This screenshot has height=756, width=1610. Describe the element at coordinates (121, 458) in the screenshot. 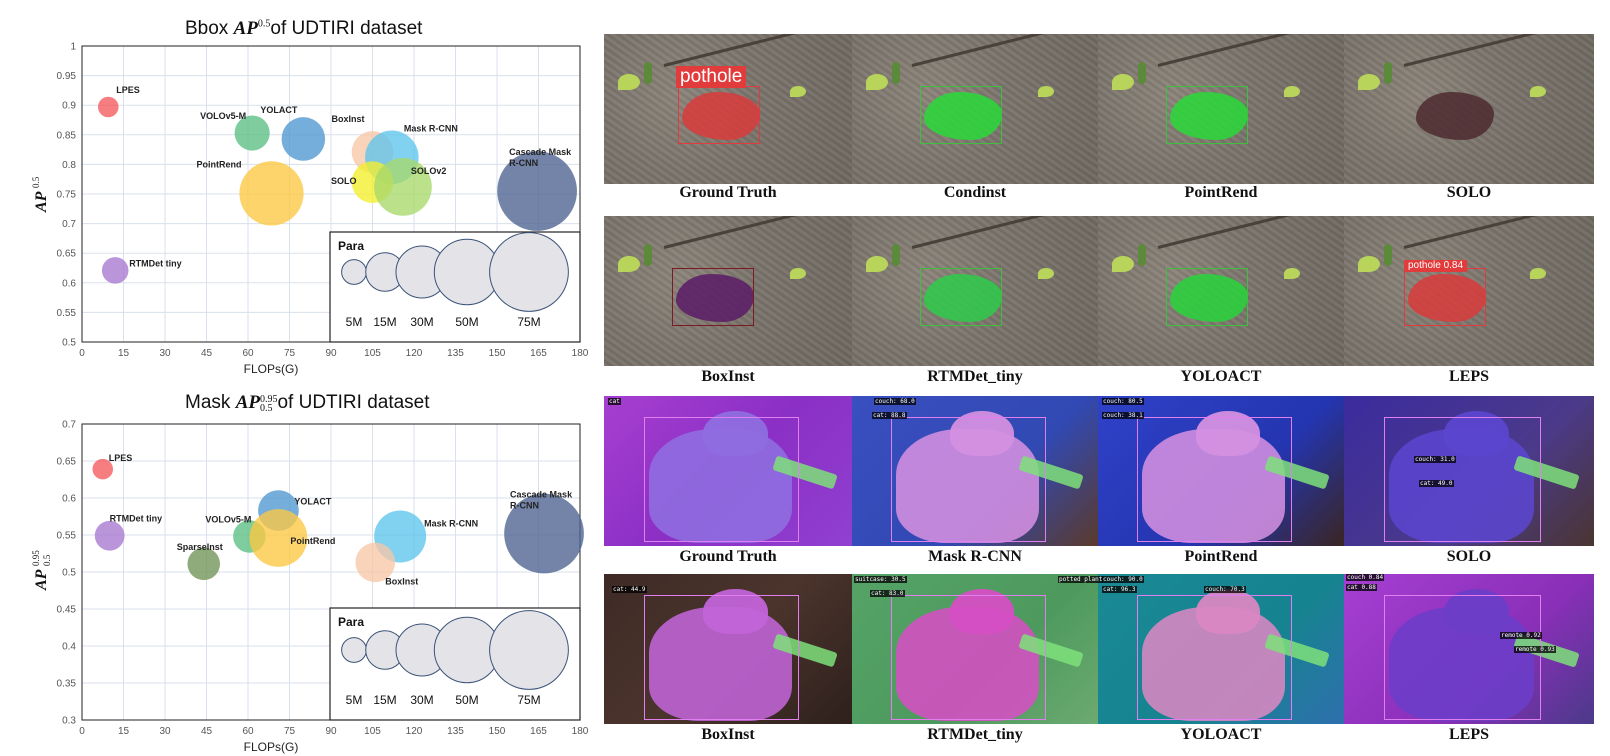

I see `bubble-label: LPES` at that location.